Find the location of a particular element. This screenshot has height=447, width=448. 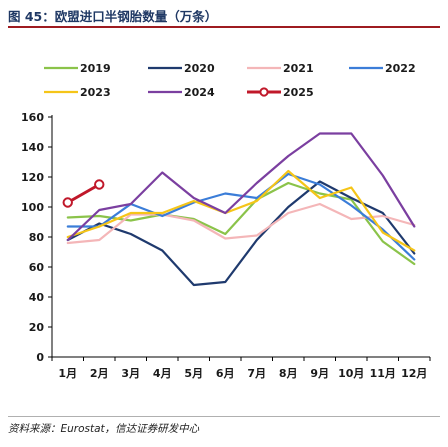

y-tick-label: 0 is located at coordinates (40, 357).